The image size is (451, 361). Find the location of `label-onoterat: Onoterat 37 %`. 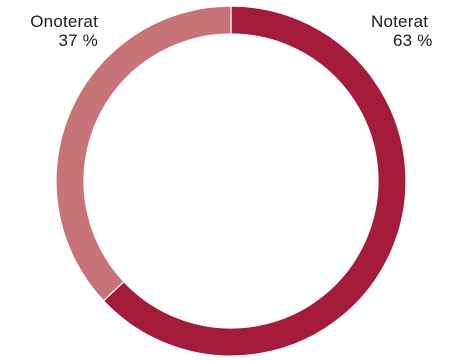

label-onoterat: Onoterat 37 % is located at coordinates (57, 31).